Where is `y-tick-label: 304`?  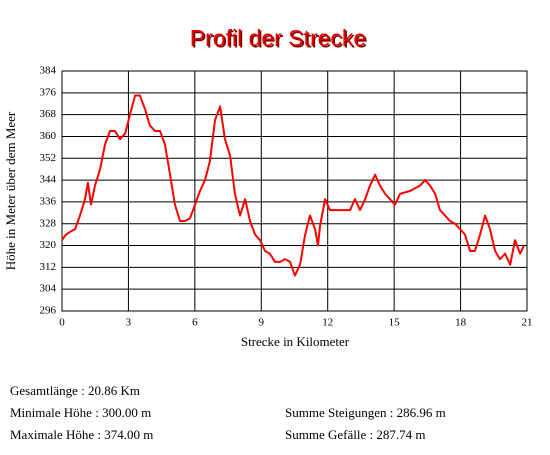 y-tick-label: 304 is located at coordinates (48, 289).